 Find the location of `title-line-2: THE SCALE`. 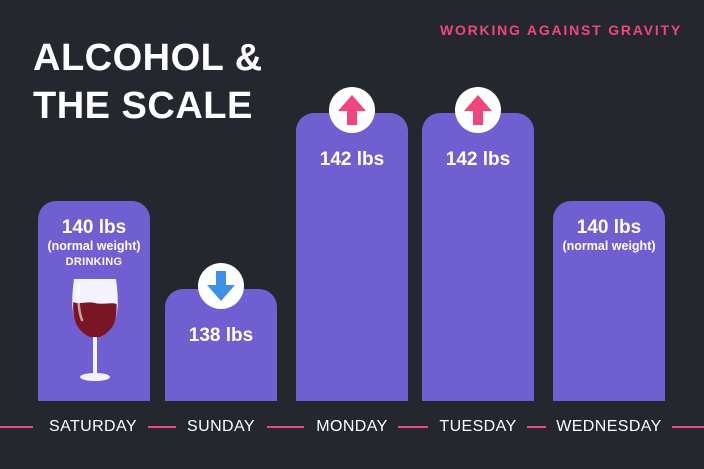

title-line-2: THE SCALE is located at coordinates (143, 106).